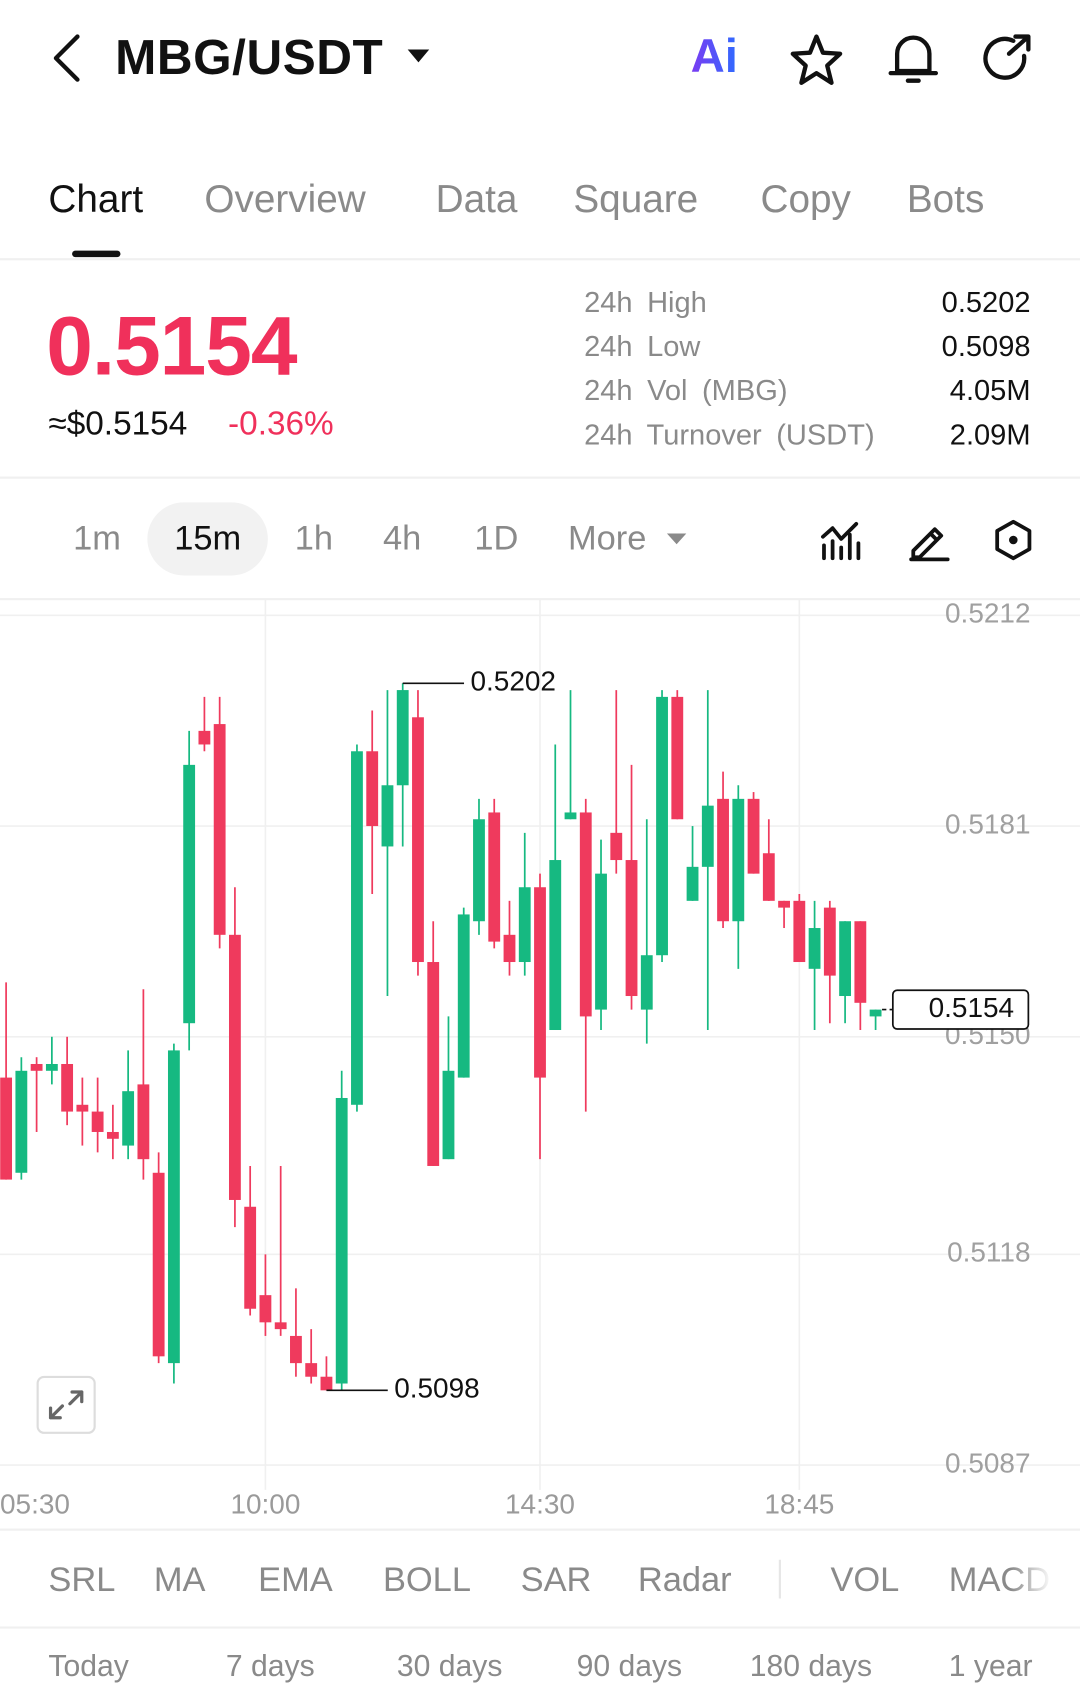 Image resolution: width=1080 pixels, height=1687 pixels. What do you see at coordinates (270, 1666) in the screenshot?
I see `period-tab: 7 days` at bounding box center [270, 1666].